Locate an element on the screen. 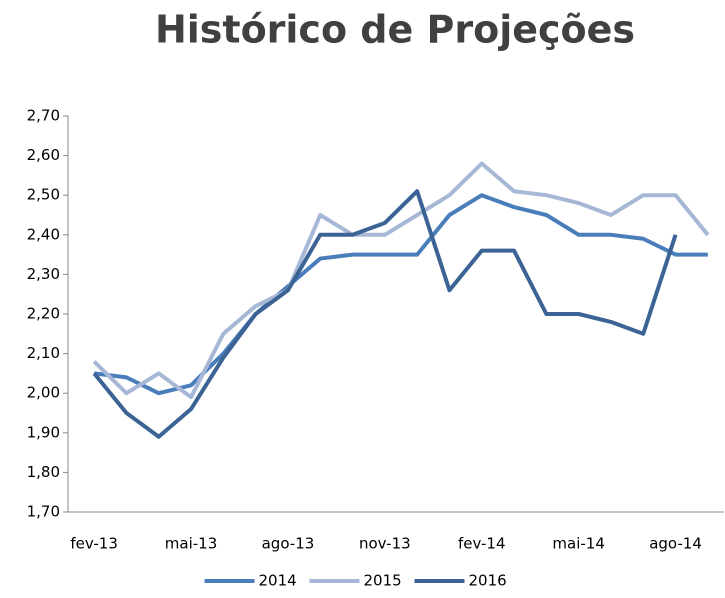 Image resolution: width=725 pixels, height=598 pixels. x-tick-label: mai-14 is located at coordinates (578, 544).